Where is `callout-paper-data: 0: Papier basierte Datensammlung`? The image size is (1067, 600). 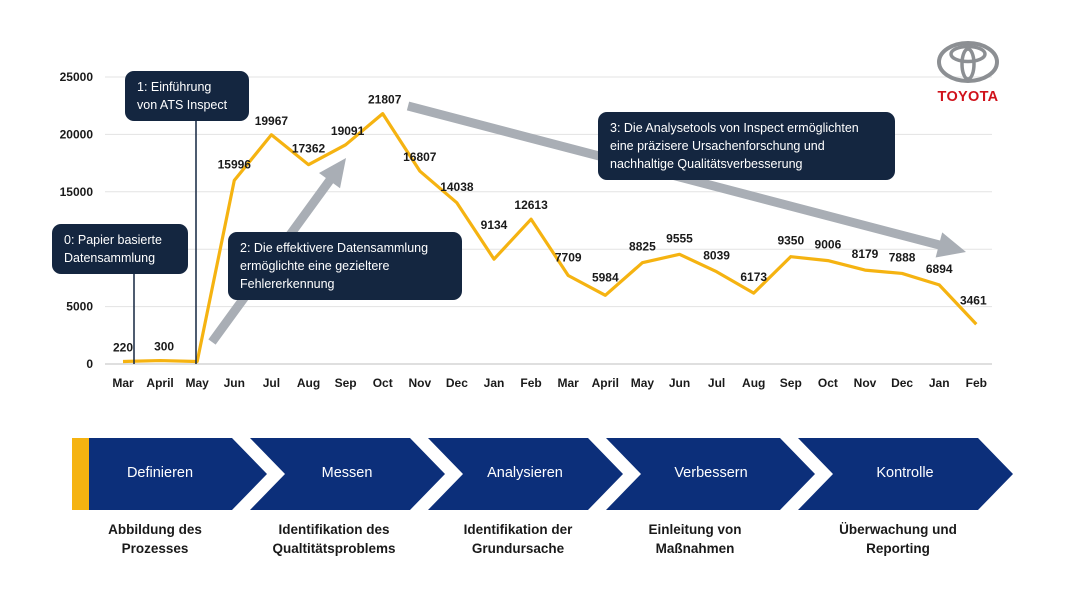
callout-paper-data: 0: Papier basierte Datensammlung is located at coordinates (120, 249).